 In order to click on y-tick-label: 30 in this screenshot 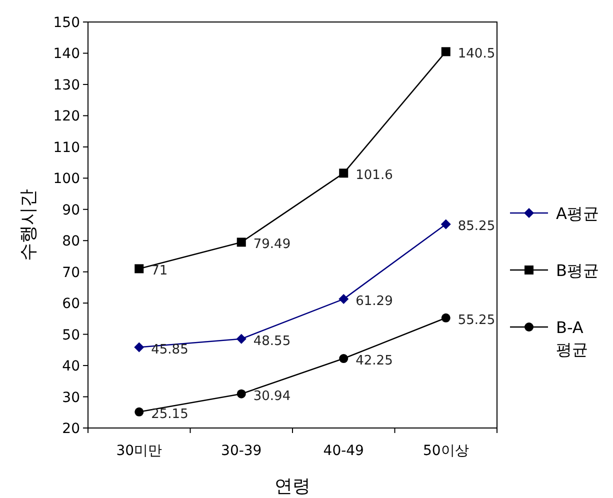, I will do `click(71, 398)`.